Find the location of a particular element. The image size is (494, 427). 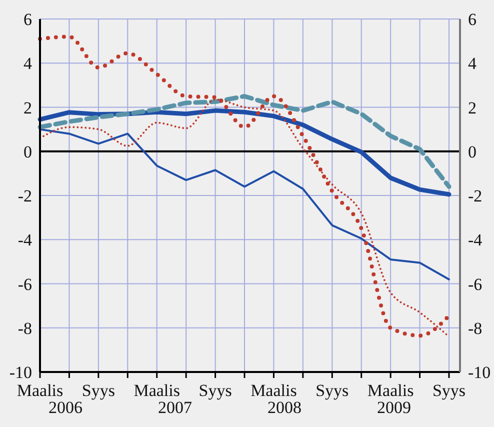

y2-tick-label: 2 is located at coordinates (472, 108).